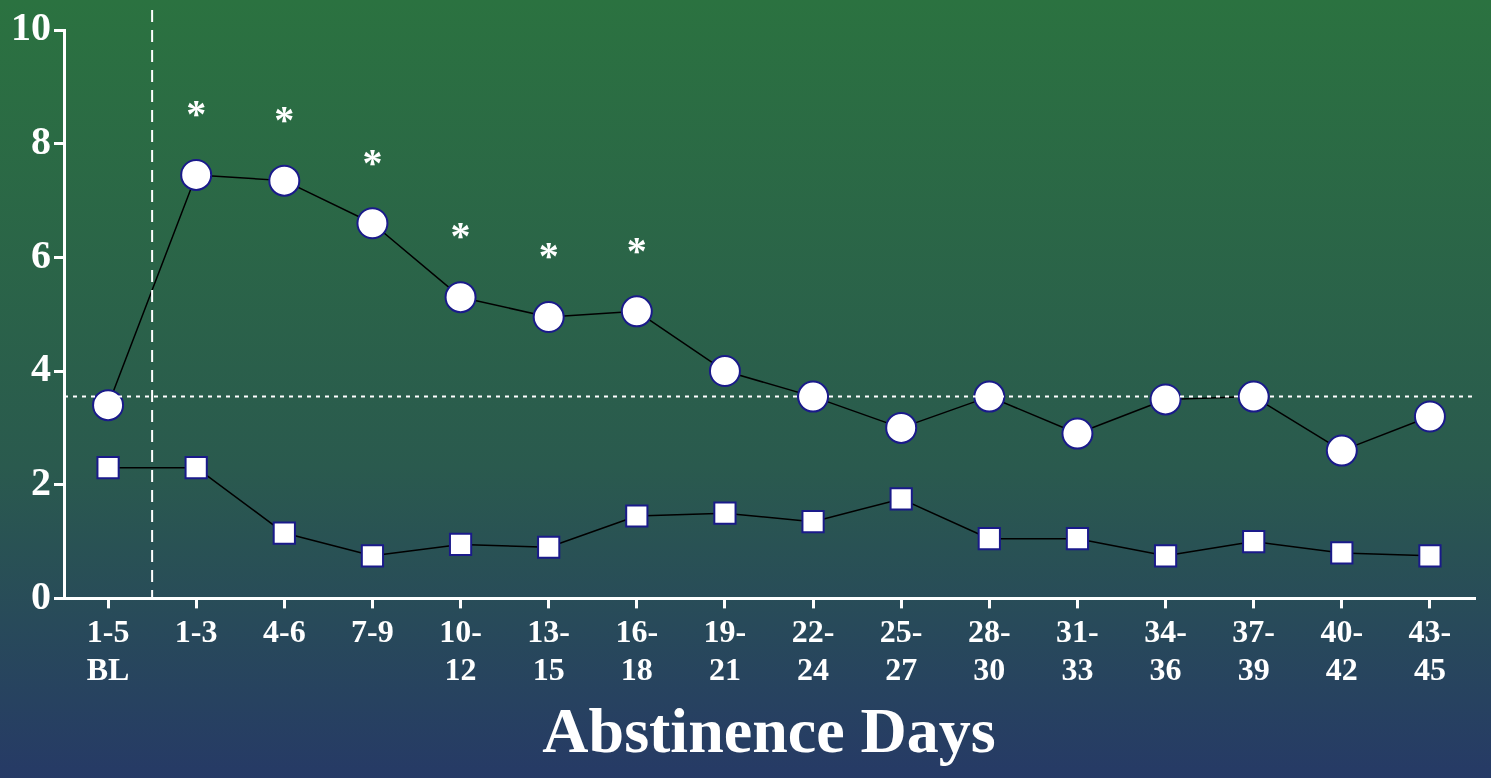  I want to click on y-tick-label: 4, so click(41, 368).